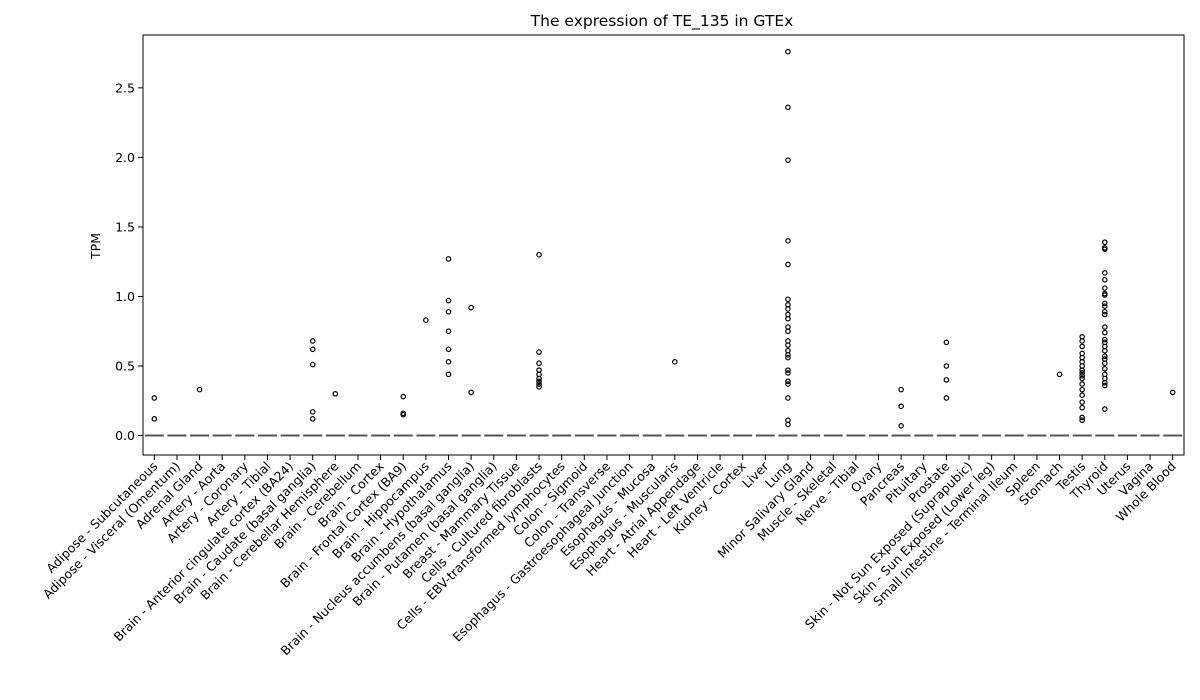 This screenshot has height=700, width=1200. Describe the element at coordinates (125, 435) in the screenshot. I see `y-tick-label: 0.0` at that location.